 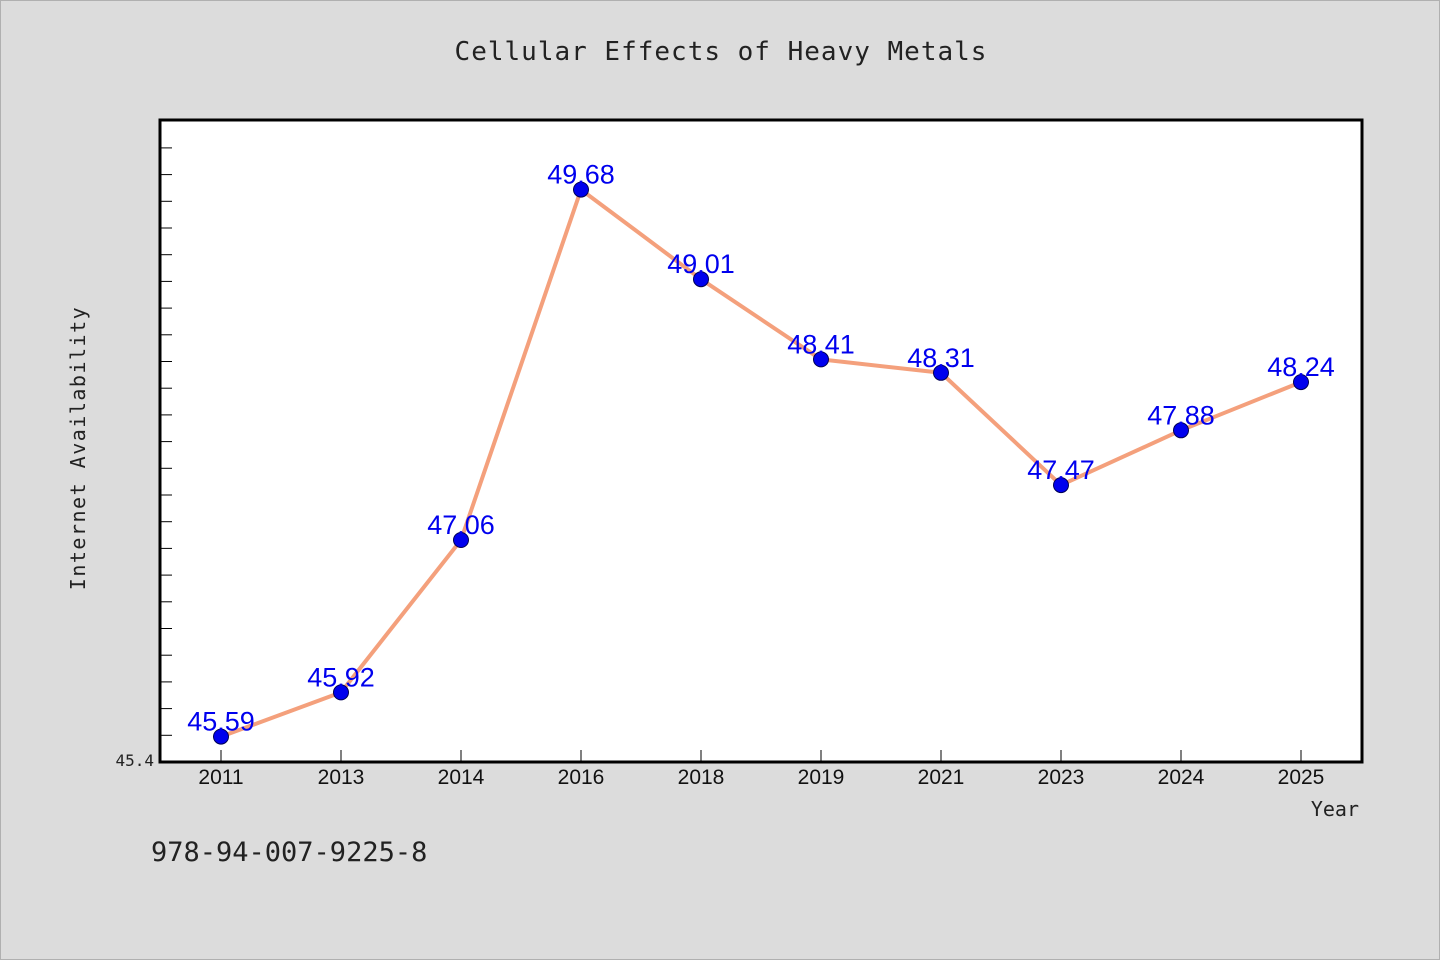 What do you see at coordinates (701, 264) in the screenshot?
I see `data-label: 49.01` at bounding box center [701, 264].